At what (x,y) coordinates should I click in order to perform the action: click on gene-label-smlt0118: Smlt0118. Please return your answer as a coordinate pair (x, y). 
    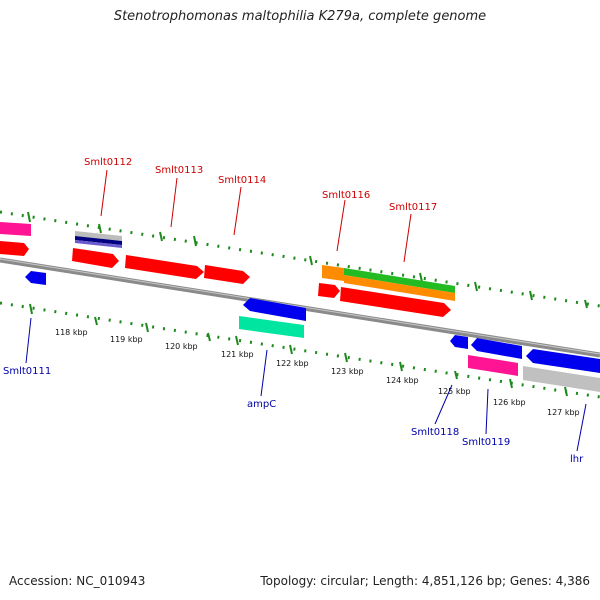
    Looking at the image, I should click on (435, 432).